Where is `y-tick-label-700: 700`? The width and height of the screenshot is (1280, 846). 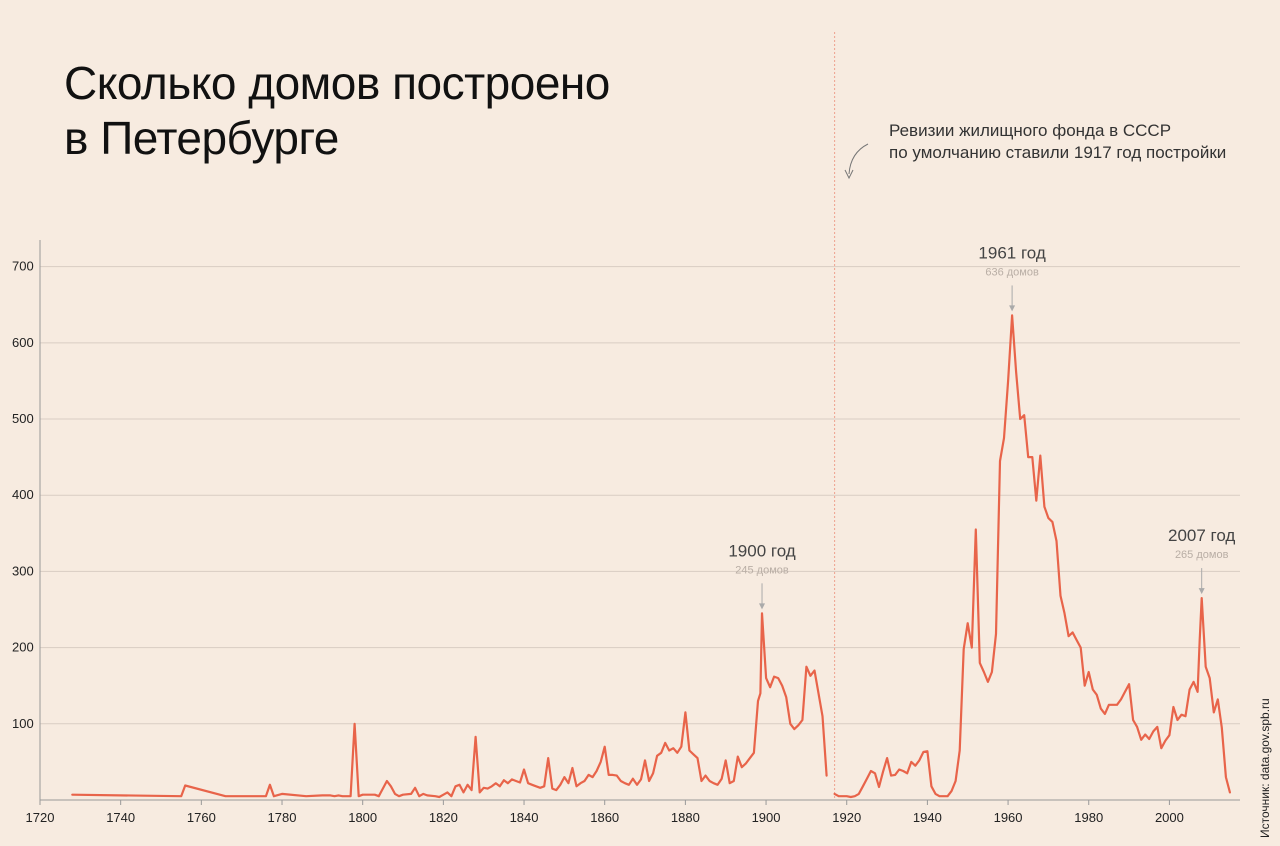
y-tick-label-700: 700 is located at coordinates (23, 266).